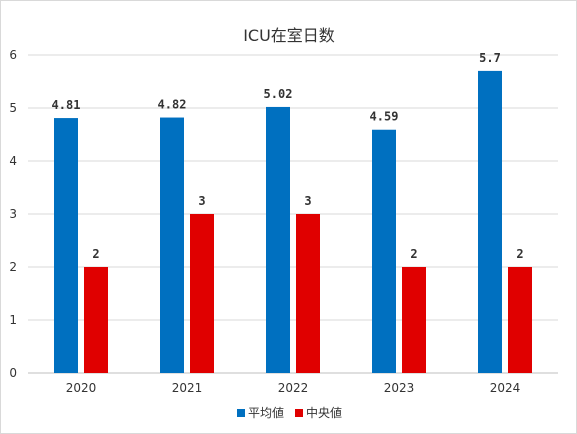 Image resolution: width=577 pixels, height=434 pixels. I want to click on legend-swatch-mean, so click(241, 413).